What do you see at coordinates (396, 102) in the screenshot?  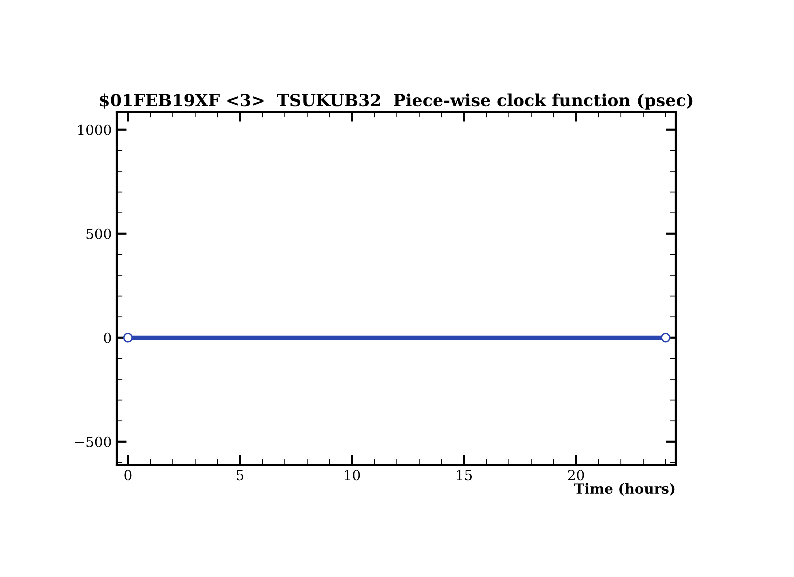 I see `chart-title: $01FEB19XF <3> TSUKUB32 Piece-wise clock function (psec)` at bounding box center [396, 102].